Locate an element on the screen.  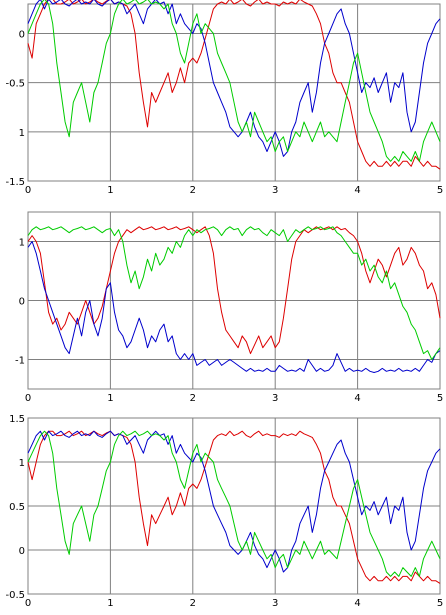
y-tick-label: -1 is located at coordinates (20, 361).